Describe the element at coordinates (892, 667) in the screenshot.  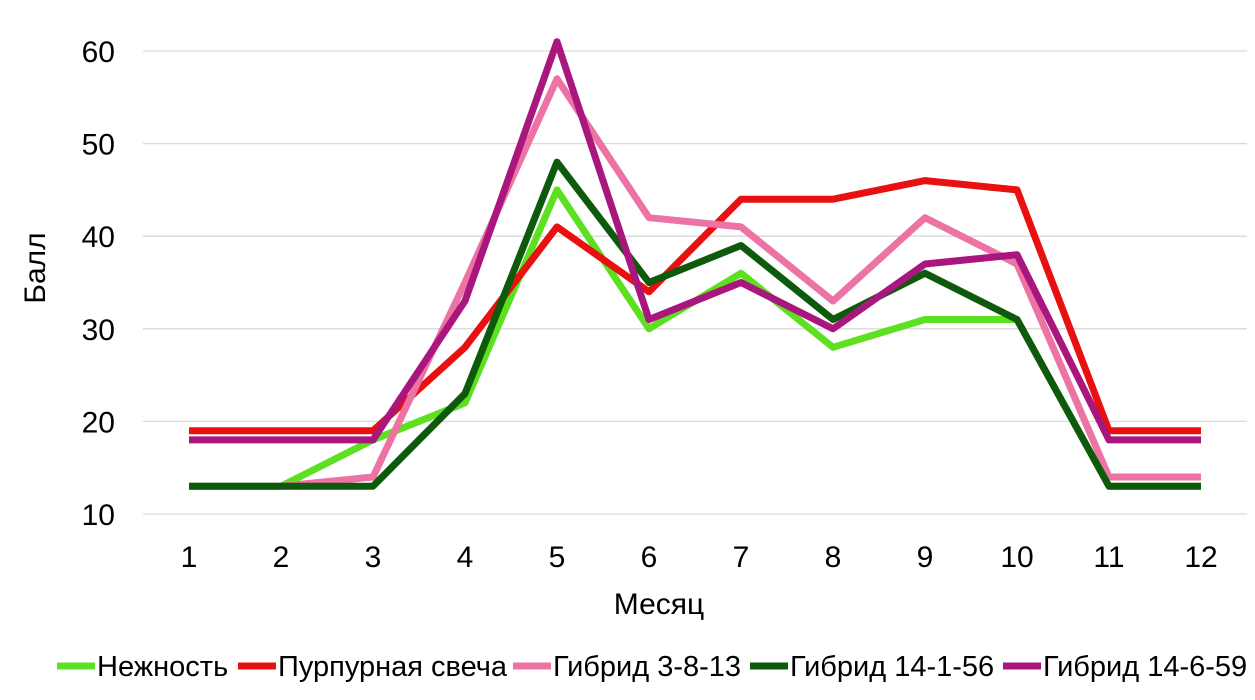
I see `legend-label: Гибрид 14-1-56` at that location.